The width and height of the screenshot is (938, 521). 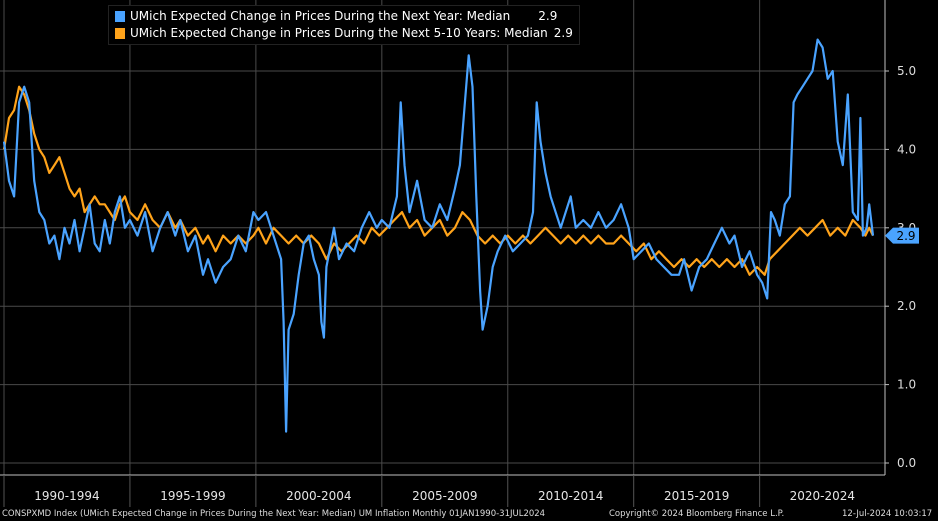 I want to click on x-tick-label: 2020-2024, so click(x=822, y=496).